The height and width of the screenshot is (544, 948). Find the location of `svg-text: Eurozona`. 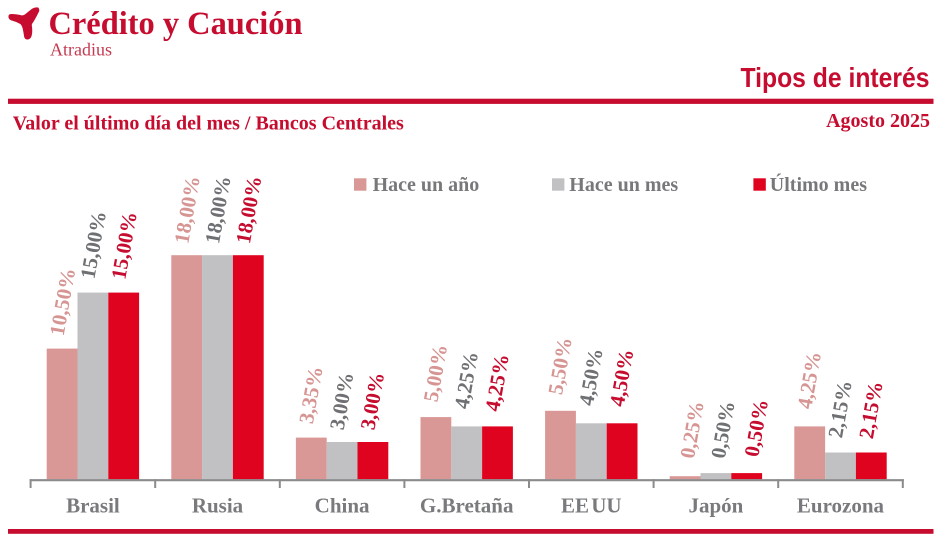

svg-text: Eurozona is located at coordinates (841, 505).